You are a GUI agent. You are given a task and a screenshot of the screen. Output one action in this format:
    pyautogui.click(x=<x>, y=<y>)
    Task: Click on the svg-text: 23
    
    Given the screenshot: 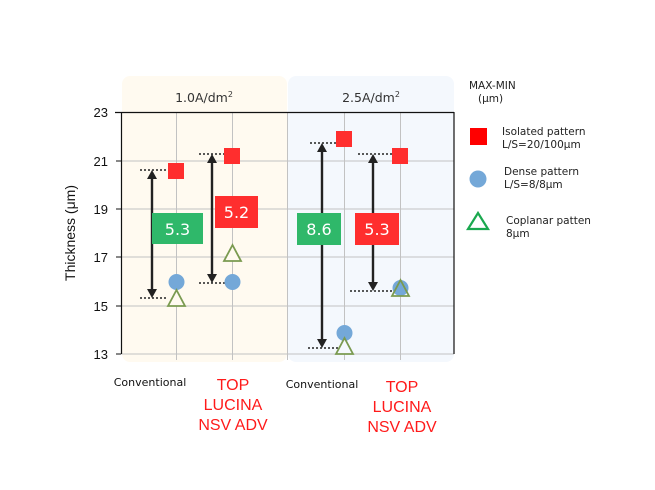 What is the action you would take?
    pyautogui.click(x=101, y=112)
    